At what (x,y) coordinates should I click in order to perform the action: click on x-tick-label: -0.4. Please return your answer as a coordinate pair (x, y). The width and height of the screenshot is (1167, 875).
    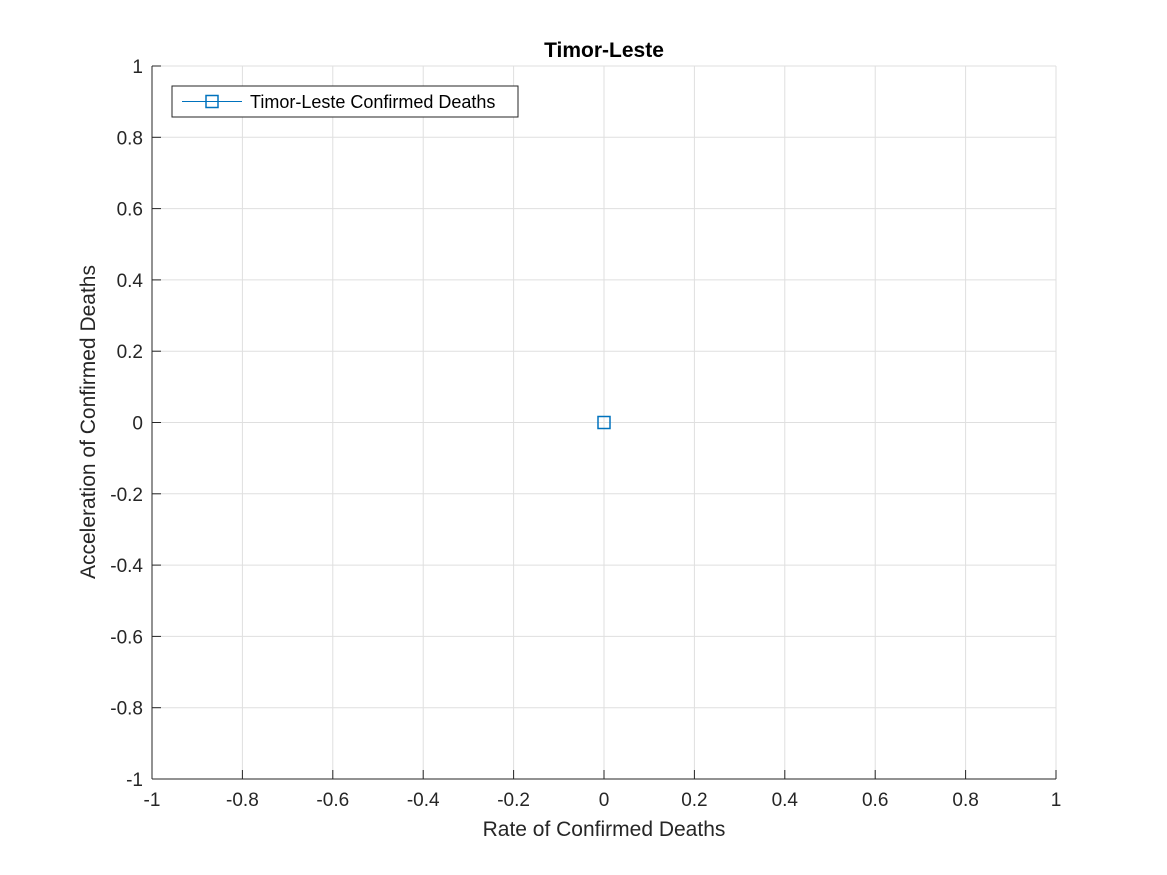
    Looking at the image, I should click on (423, 800).